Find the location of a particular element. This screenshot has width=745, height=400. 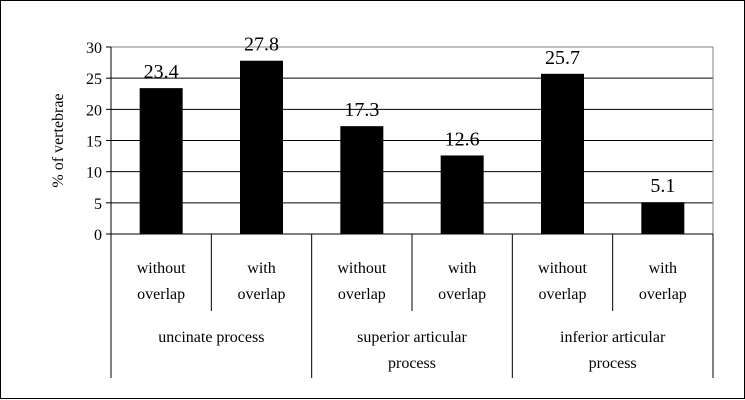

data-label: 23.4 is located at coordinates (161, 72).